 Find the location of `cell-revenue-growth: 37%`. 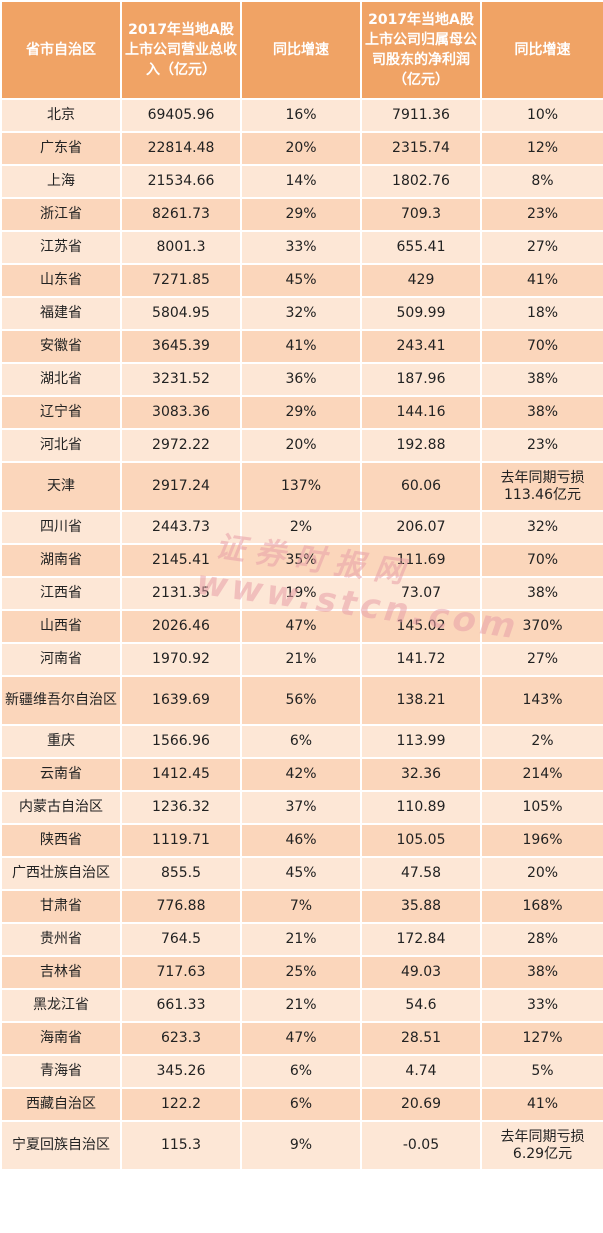

cell-revenue-growth: 37% is located at coordinates (301, 807).